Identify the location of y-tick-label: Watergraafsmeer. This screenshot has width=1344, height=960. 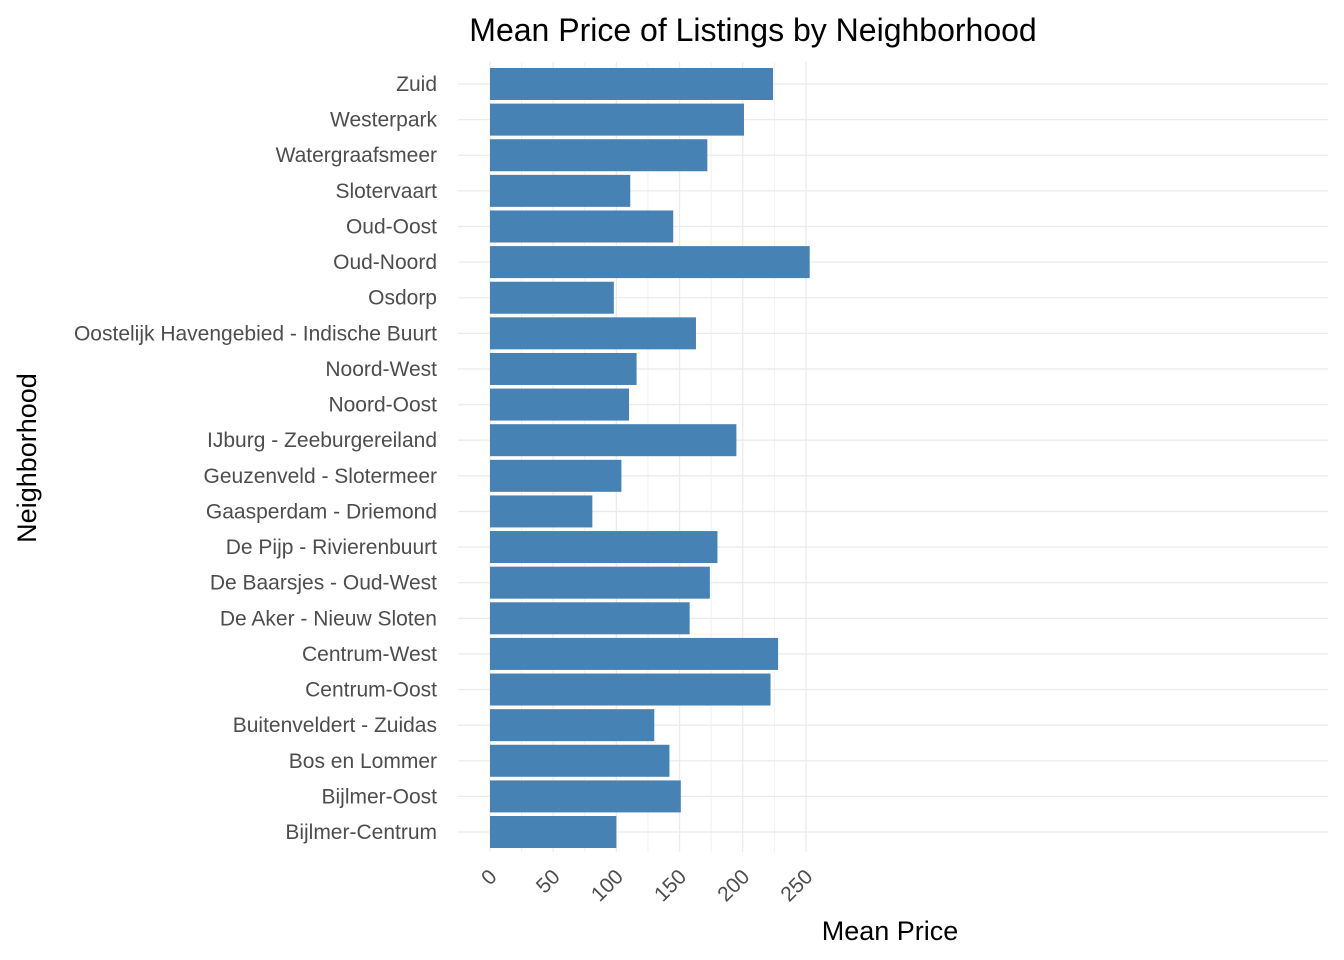
(356, 155).